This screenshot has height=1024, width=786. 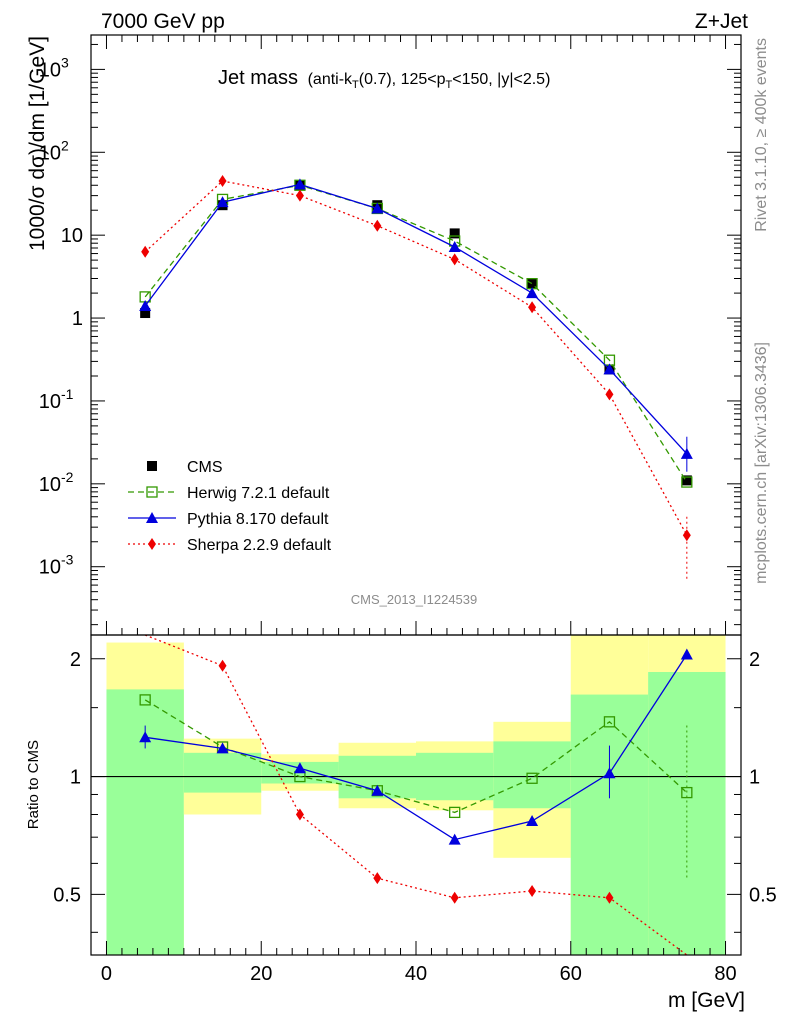 I want to click on title-mid: (0.7), 125<p, so click(x=402, y=79).